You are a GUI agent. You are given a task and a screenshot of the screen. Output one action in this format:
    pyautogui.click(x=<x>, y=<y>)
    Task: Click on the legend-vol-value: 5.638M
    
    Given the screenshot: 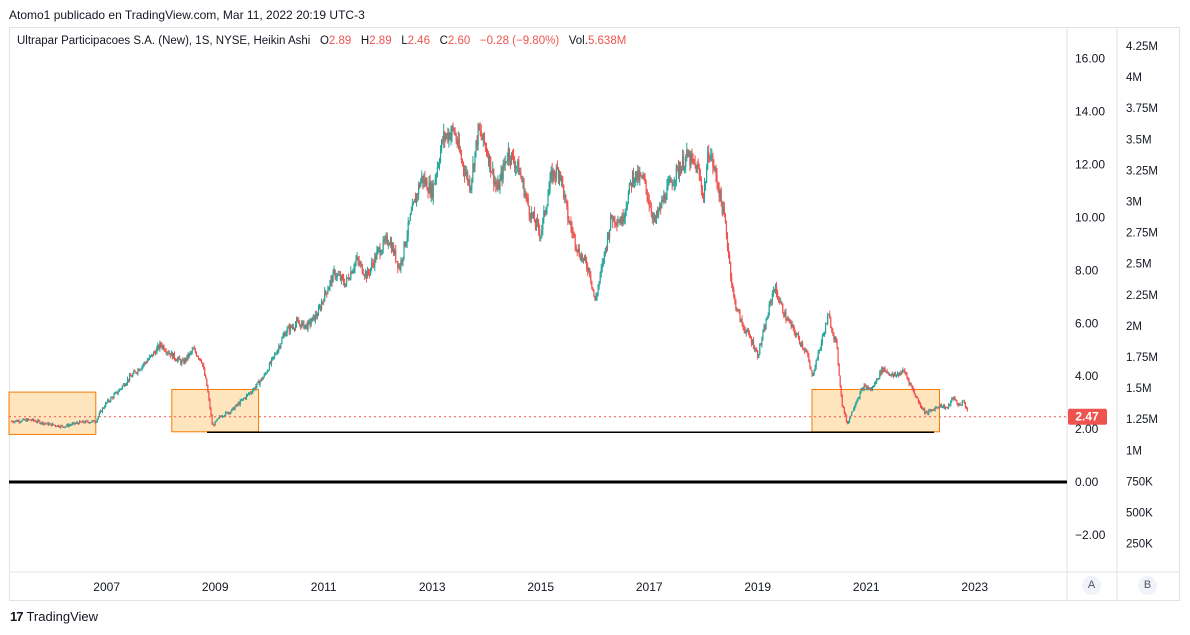 What is the action you would take?
    pyautogui.click(x=607, y=41)
    